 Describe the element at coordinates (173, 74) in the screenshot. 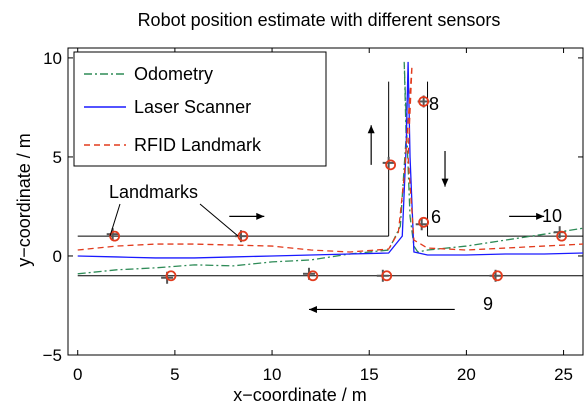

I see `legend-label-odometry: Odometry` at that location.